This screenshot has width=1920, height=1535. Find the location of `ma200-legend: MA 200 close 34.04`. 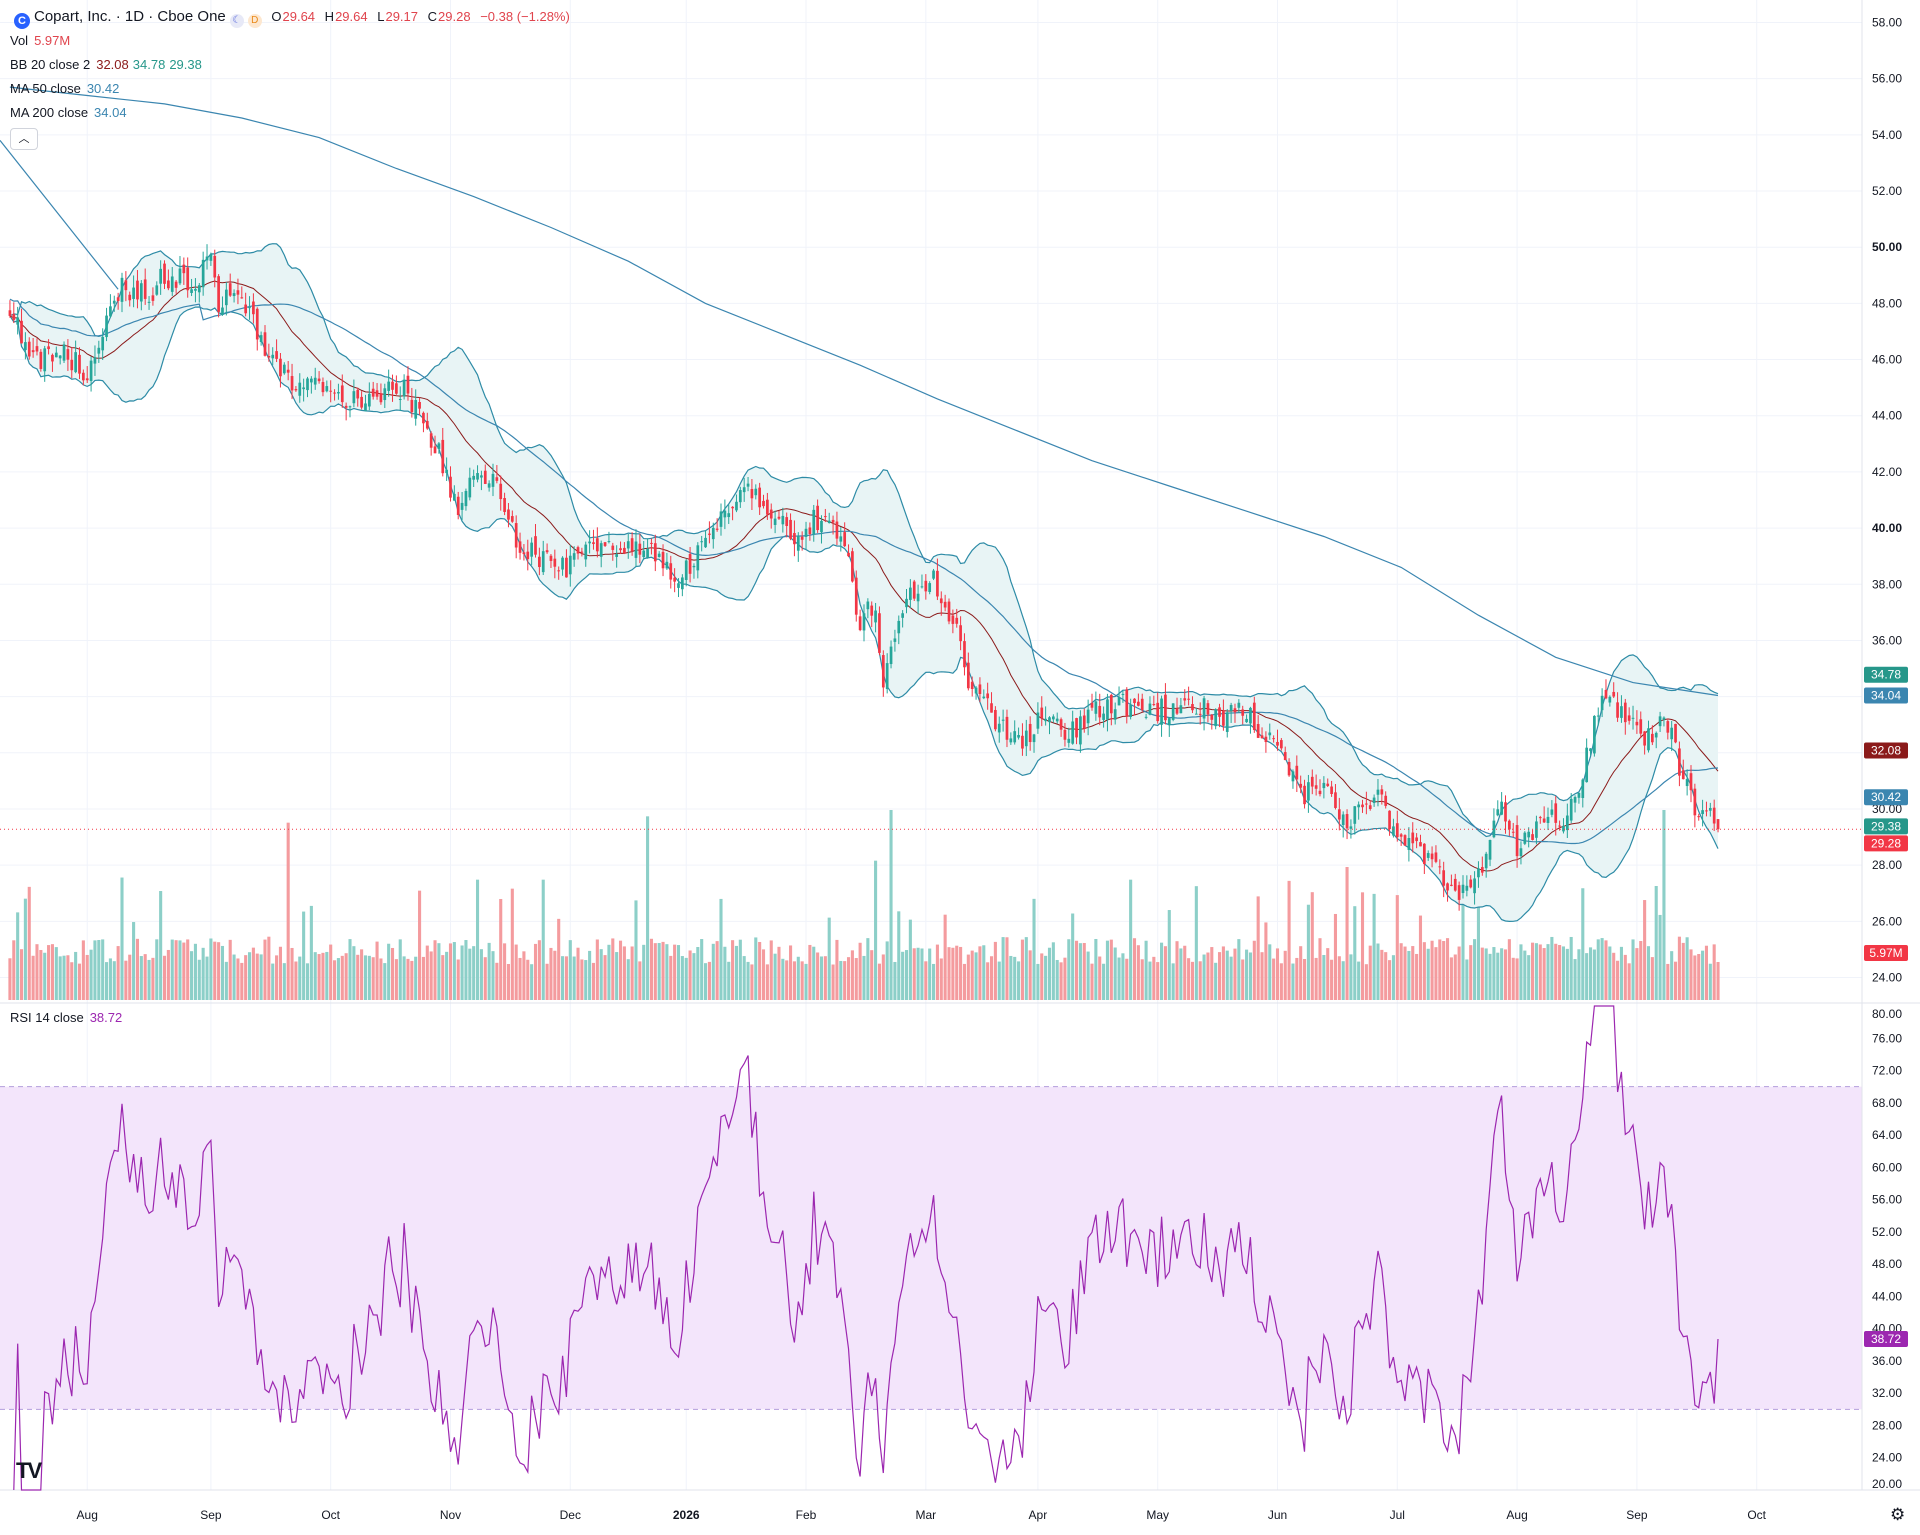

ma200-legend: MA 200 close 34.04 is located at coordinates (68, 113).